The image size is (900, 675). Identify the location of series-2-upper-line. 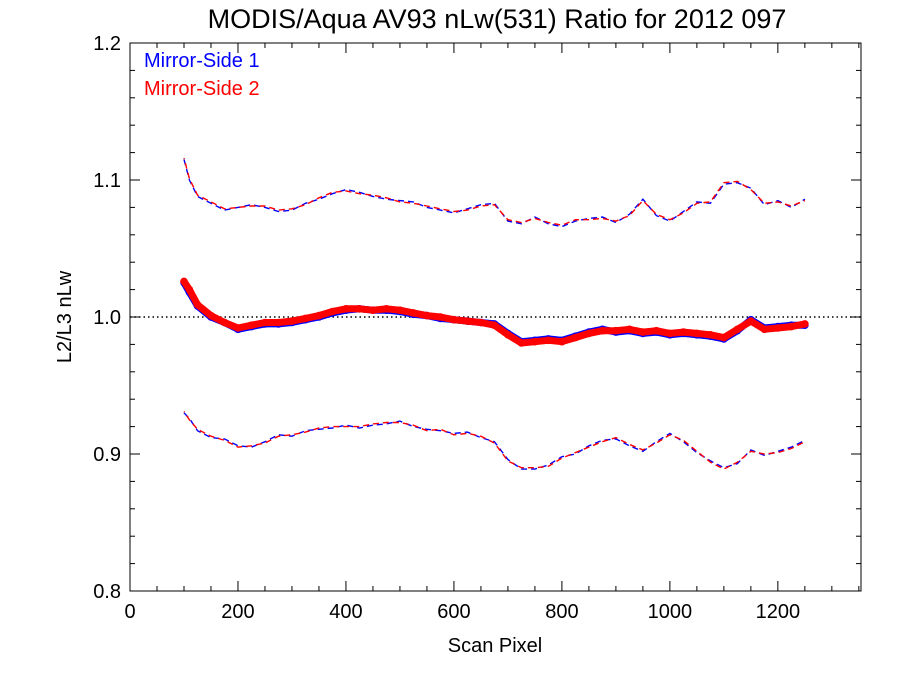
(494, 191).